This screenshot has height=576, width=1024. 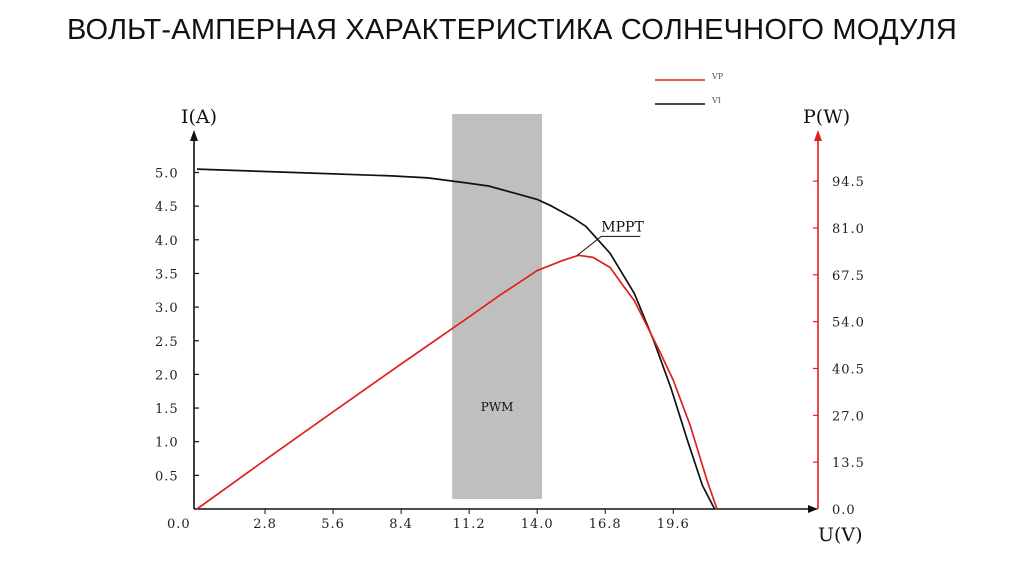 I want to click on y-left-tick-label: 4.0, so click(x=167, y=241).